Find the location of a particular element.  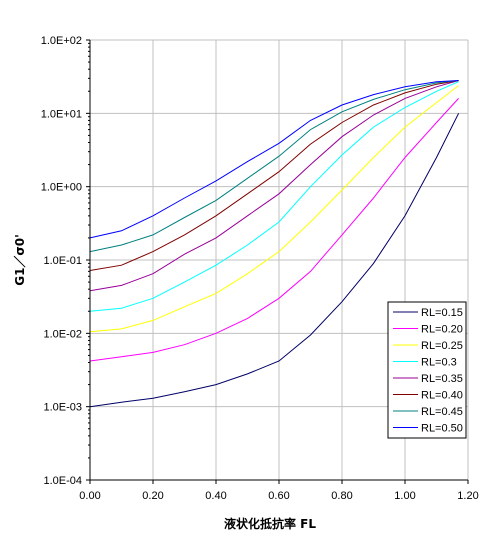

y-tick-label: 1.0E+02 is located at coordinates (61, 41).